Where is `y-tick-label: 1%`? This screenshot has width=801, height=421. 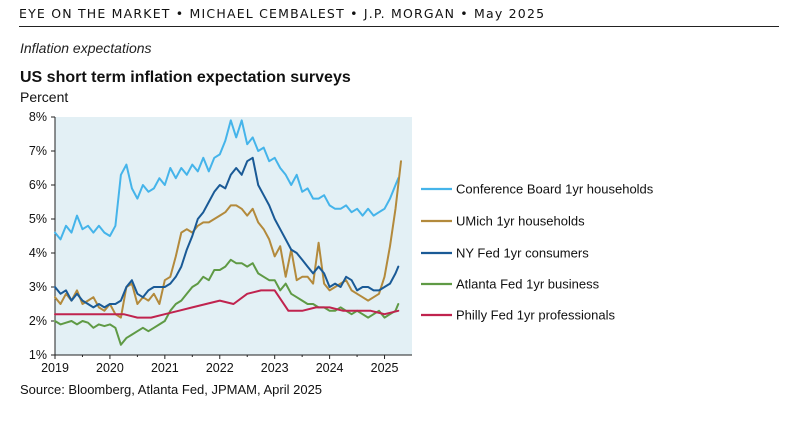
y-tick-label: 1% is located at coordinates (38, 355).